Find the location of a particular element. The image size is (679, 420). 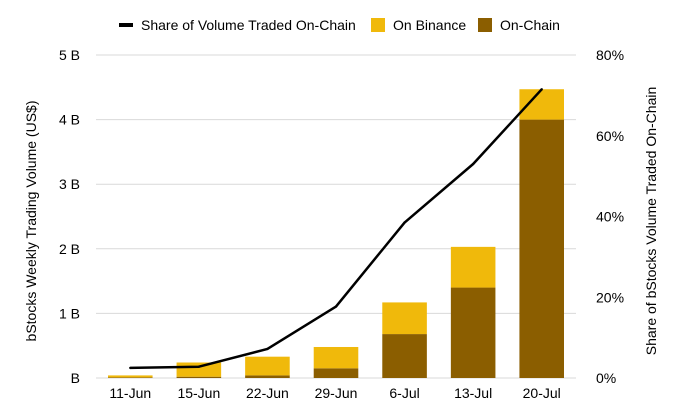

x-tick-label: 22-Jun is located at coordinates (267, 393).